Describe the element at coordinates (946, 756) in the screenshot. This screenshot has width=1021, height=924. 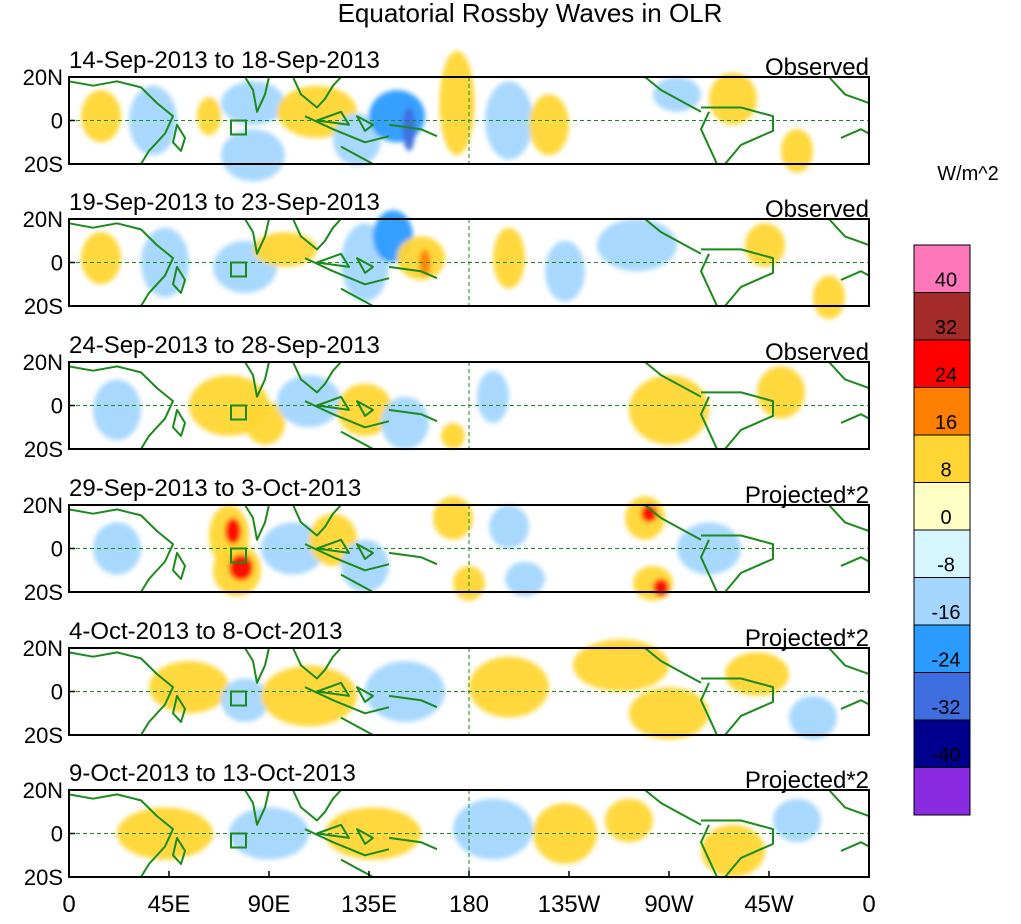
I see `colorbar-label: -40` at that location.